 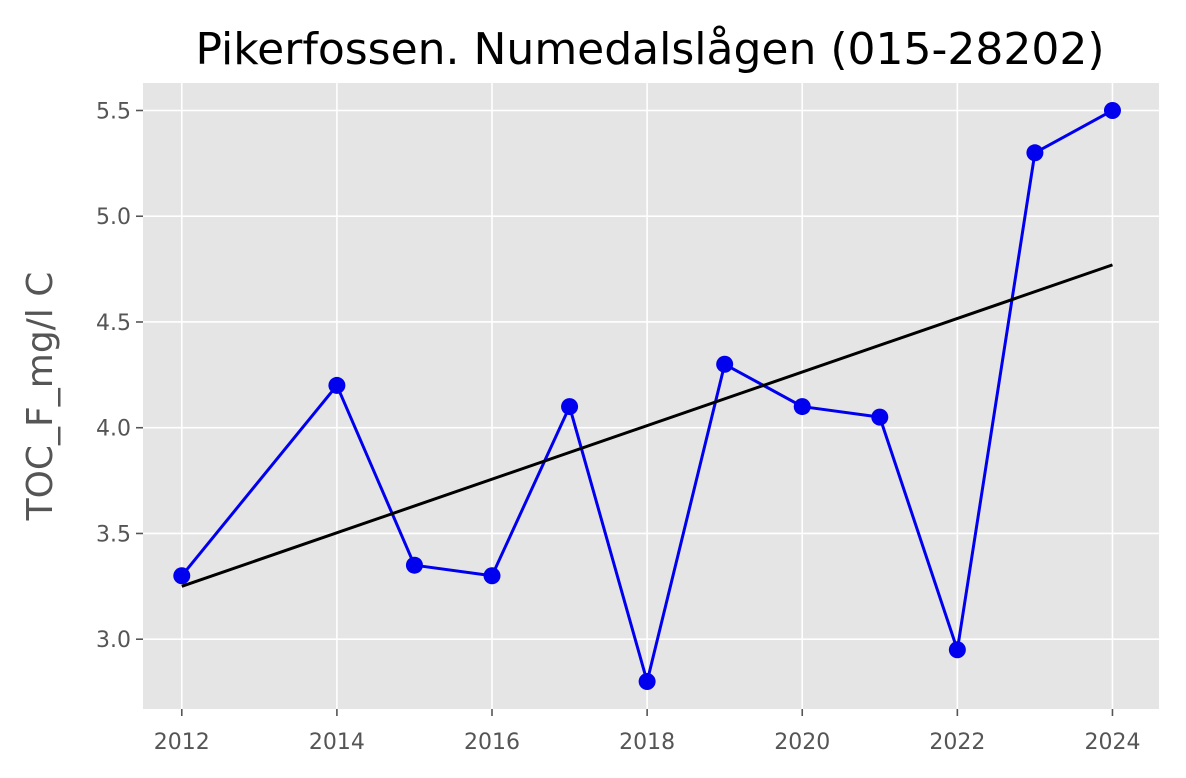 I want to click on chart-title: Pikerfossen. Numedalslågen (015-28202), so click(x=649, y=49).